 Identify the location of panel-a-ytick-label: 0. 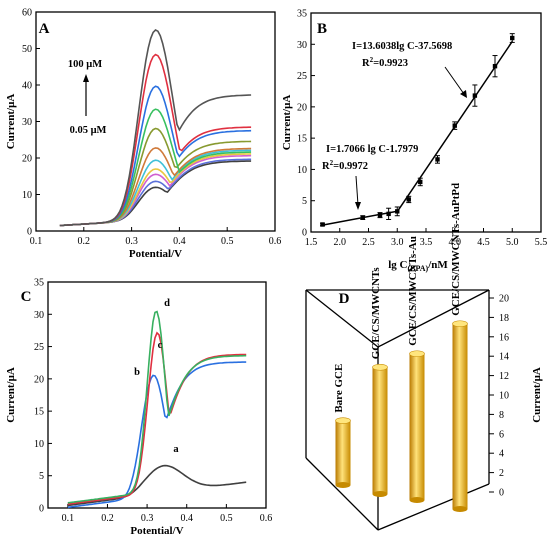
(29, 232).